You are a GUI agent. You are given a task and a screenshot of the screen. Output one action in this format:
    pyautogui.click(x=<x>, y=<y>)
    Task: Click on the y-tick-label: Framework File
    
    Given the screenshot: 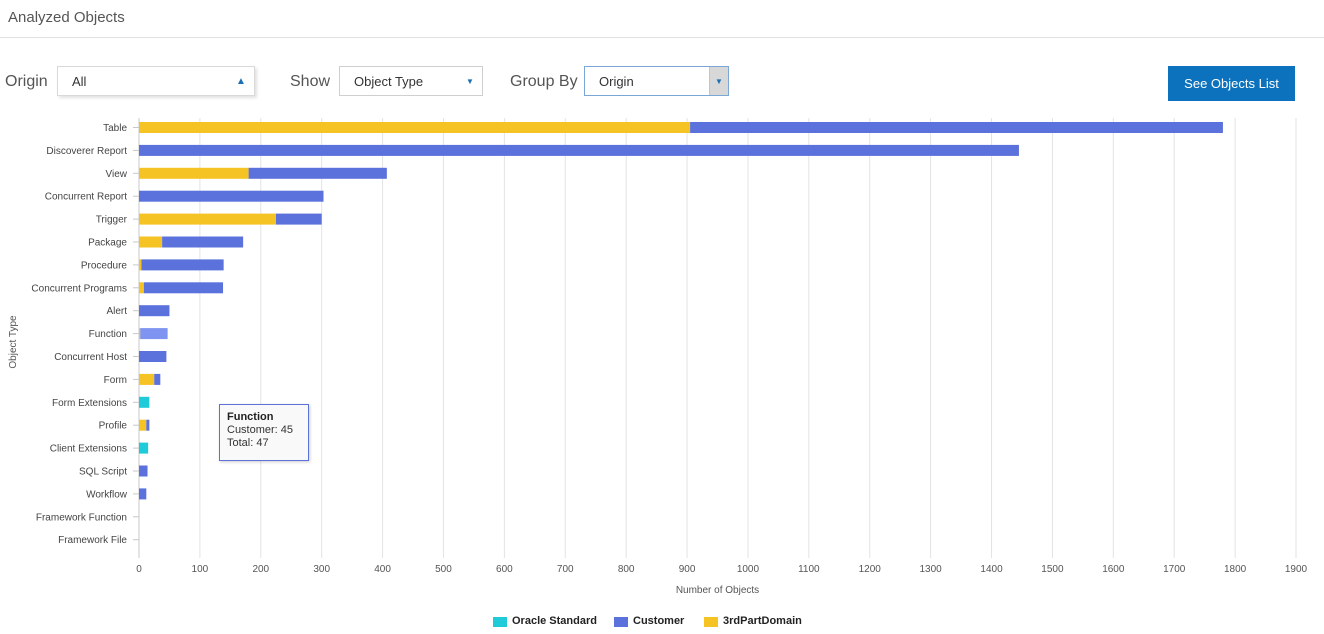 What is the action you would take?
    pyautogui.click(x=92, y=540)
    